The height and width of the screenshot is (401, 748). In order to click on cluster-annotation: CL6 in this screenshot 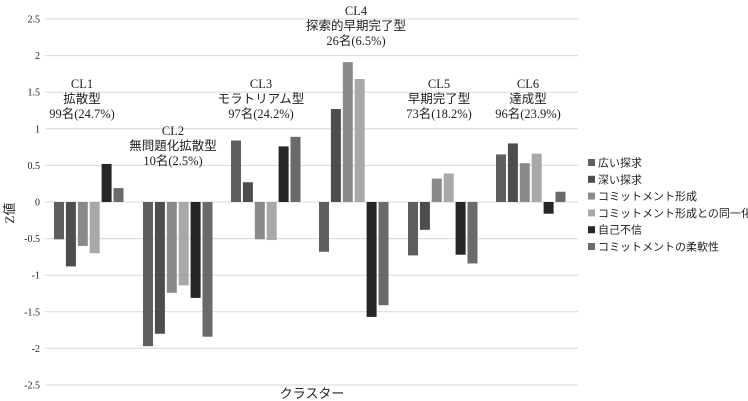, I will do `click(528, 84)`.